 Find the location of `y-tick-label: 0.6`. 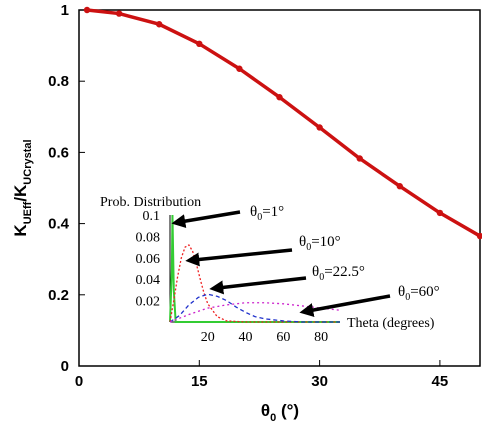

y-tick-label: 0.6 is located at coordinates (58, 152).